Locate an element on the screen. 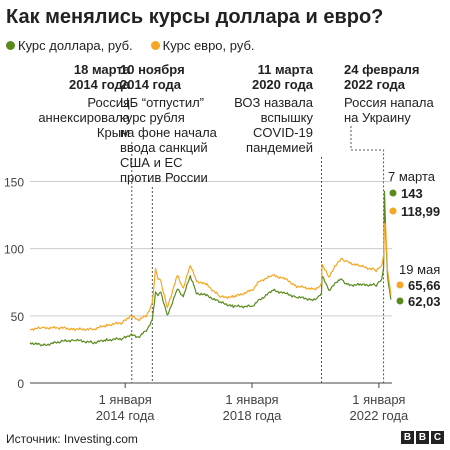 The width and height of the screenshot is (450, 450). legend-label-eur: Курс евро, руб. is located at coordinates (208, 45).